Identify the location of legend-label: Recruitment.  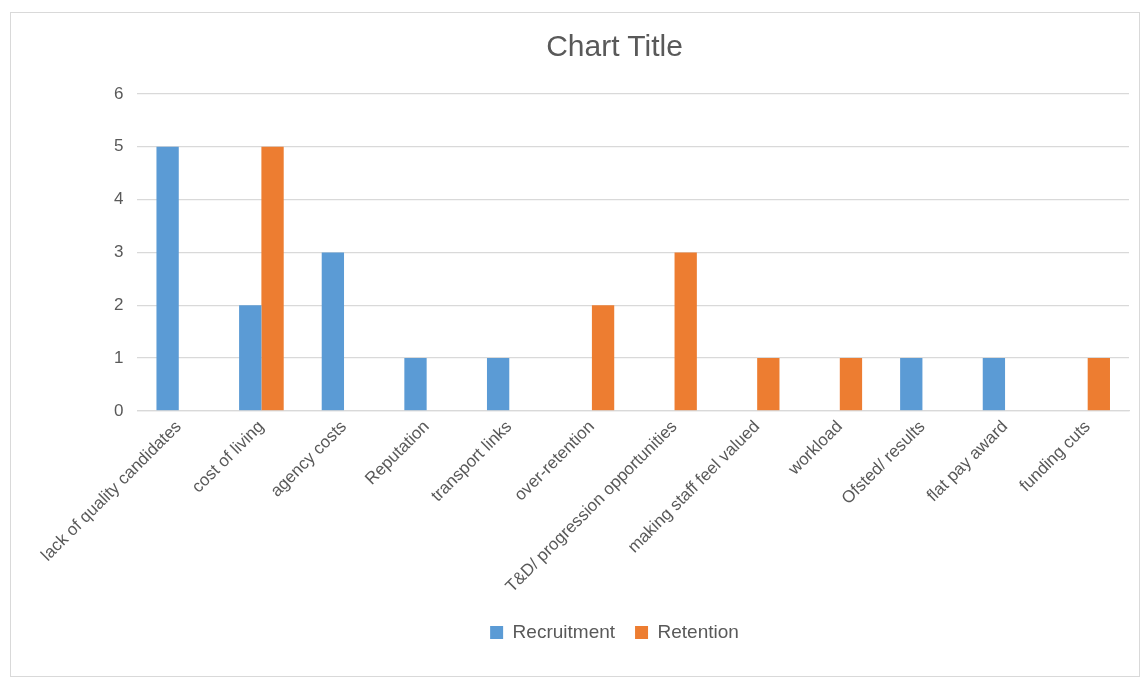
(564, 631).